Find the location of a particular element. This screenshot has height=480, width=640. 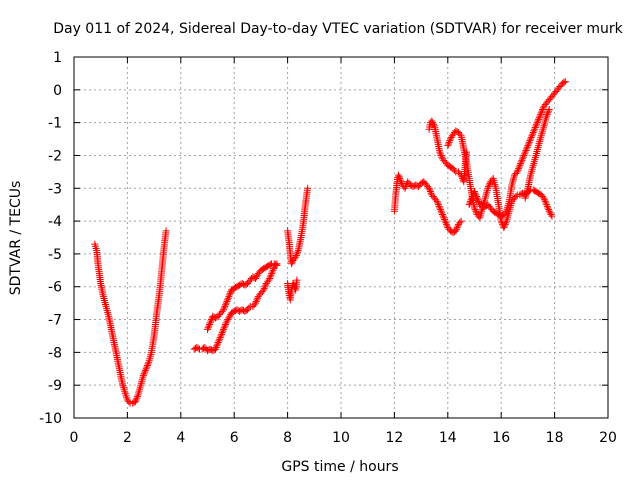

x-tick-label: 6 is located at coordinates (234, 438).